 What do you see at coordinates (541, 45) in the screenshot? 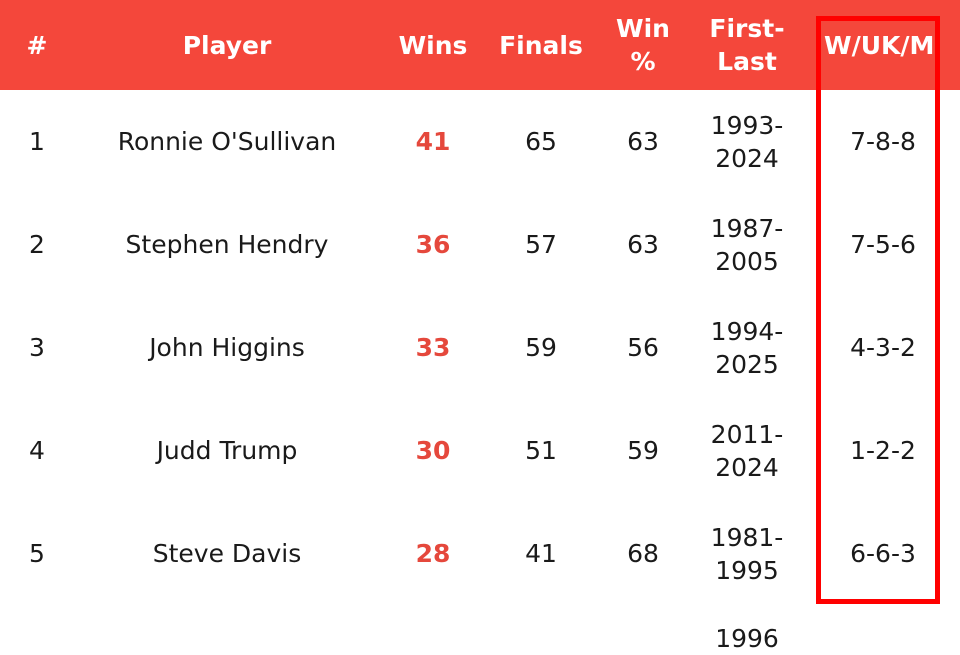
I see `header-finals: Finals` at bounding box center [541, 45].